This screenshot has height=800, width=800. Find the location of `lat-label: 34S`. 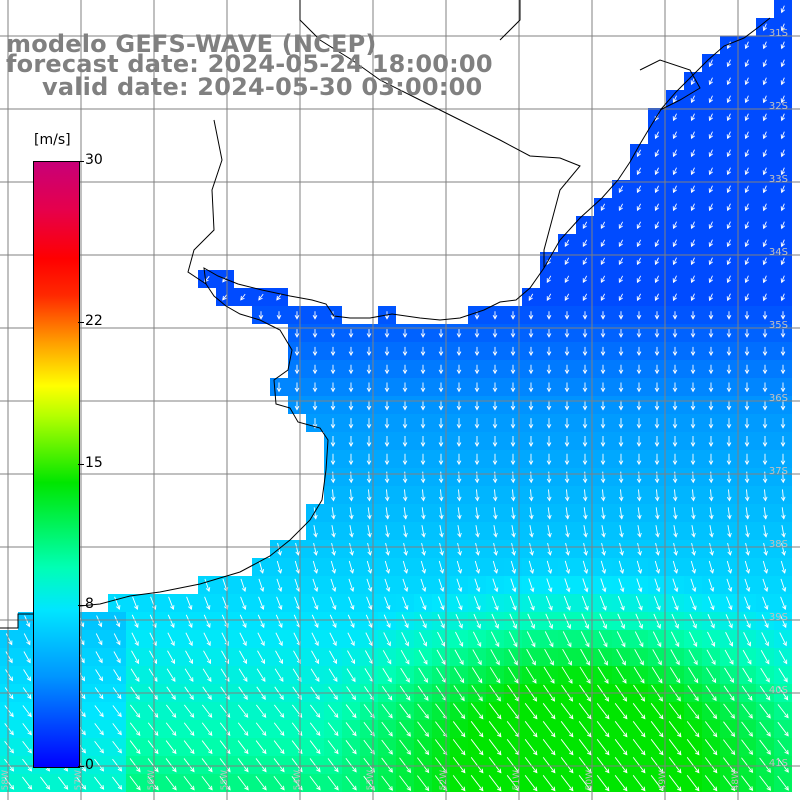

lat-label: 34S is located at coordinates (778, 252).